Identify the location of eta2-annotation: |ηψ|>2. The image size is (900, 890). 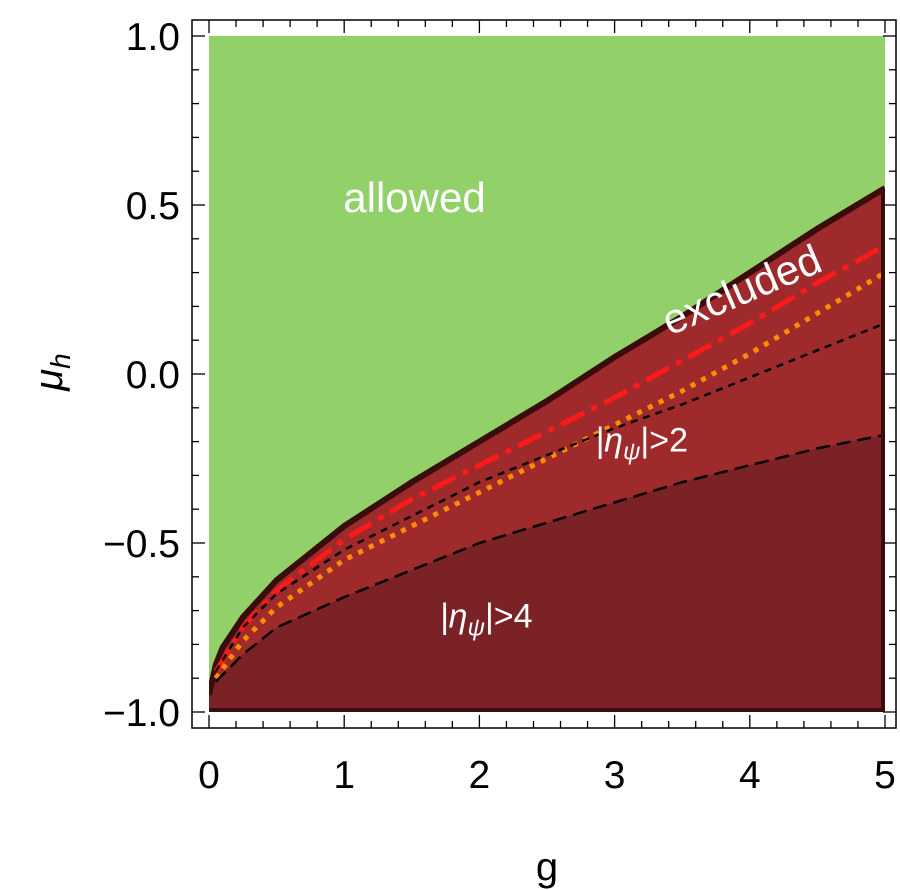
(641, 444).